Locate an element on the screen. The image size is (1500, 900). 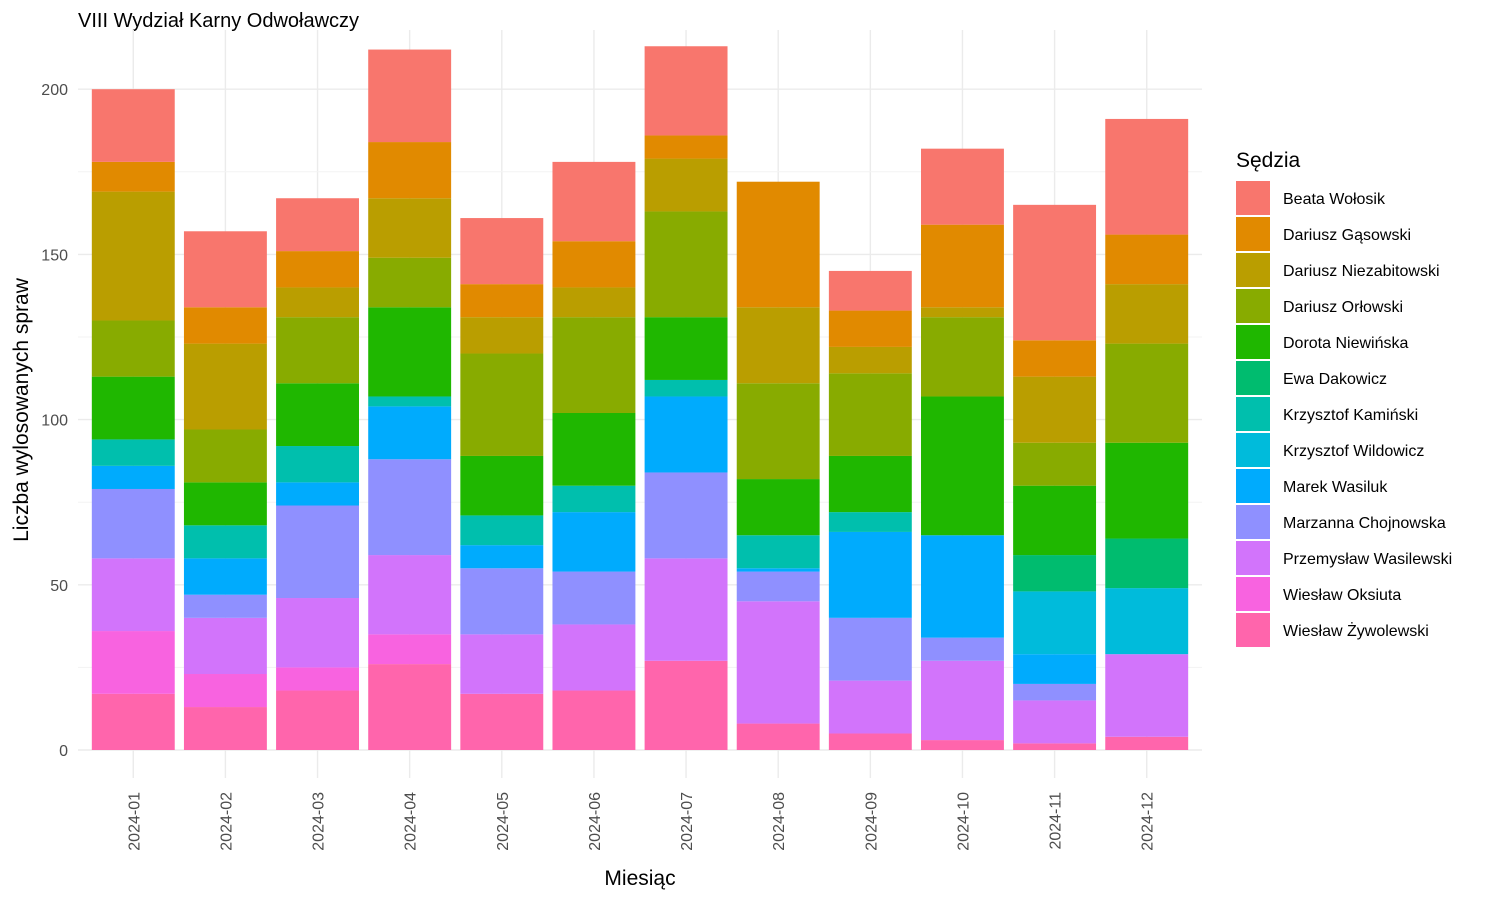
y-axis-title: Liczba wylosowanych spraw is located at coordinates (21, 409).